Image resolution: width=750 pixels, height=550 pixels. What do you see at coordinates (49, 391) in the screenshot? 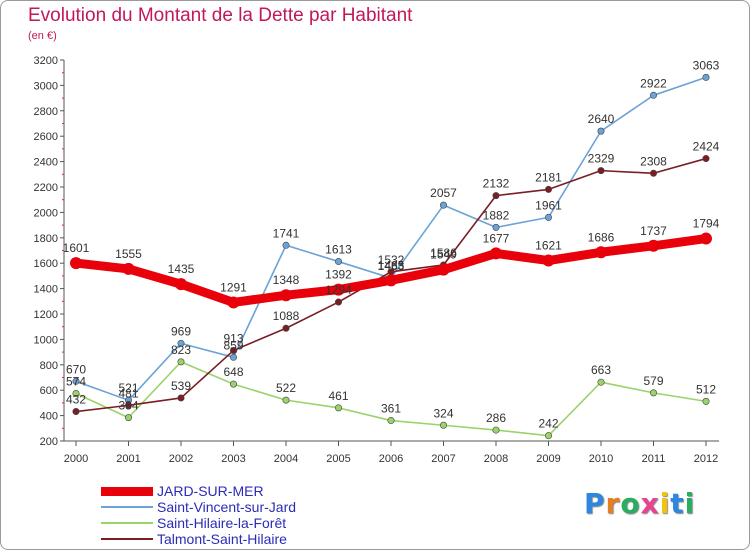
I see `y-tick-label: 600` at bounding box center [49, 391].